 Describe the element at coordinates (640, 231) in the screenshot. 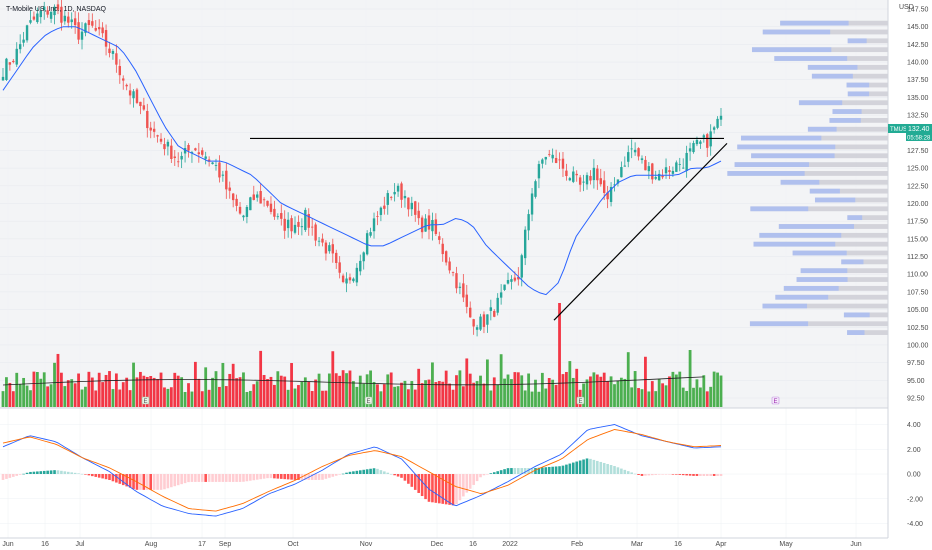

I see `support-line` at that location.